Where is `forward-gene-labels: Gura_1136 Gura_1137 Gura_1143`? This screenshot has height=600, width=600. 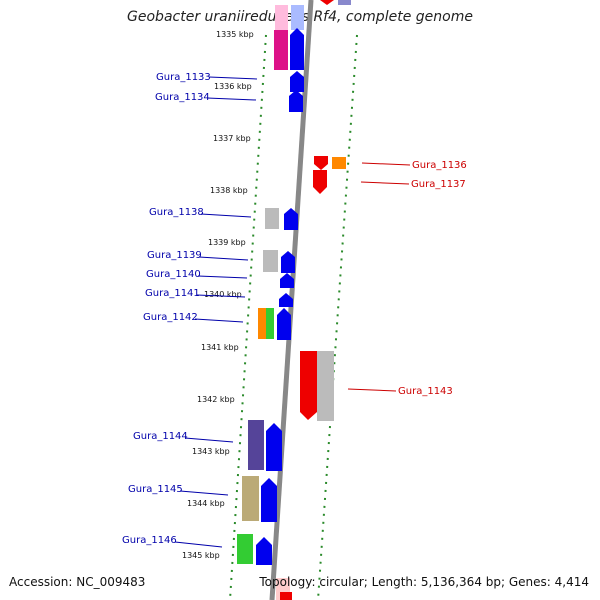 forward-gene-labels: Gura_1136 Gura_1137 Gura_1143 is located at coordinates (407, 278).